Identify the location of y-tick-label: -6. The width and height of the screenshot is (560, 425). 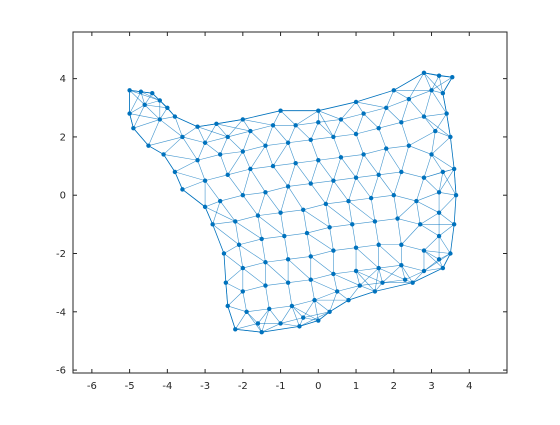
(61, 371).